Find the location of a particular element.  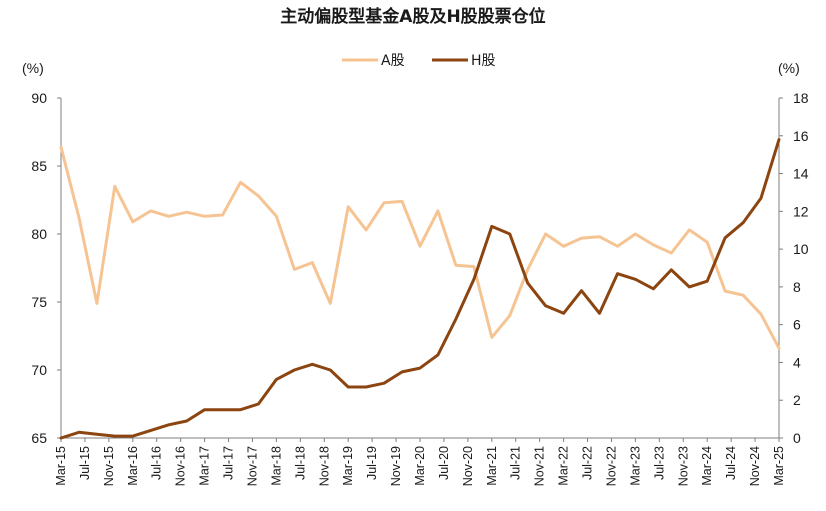

right-tick-label: 0 is located at coordinates (797, 438).